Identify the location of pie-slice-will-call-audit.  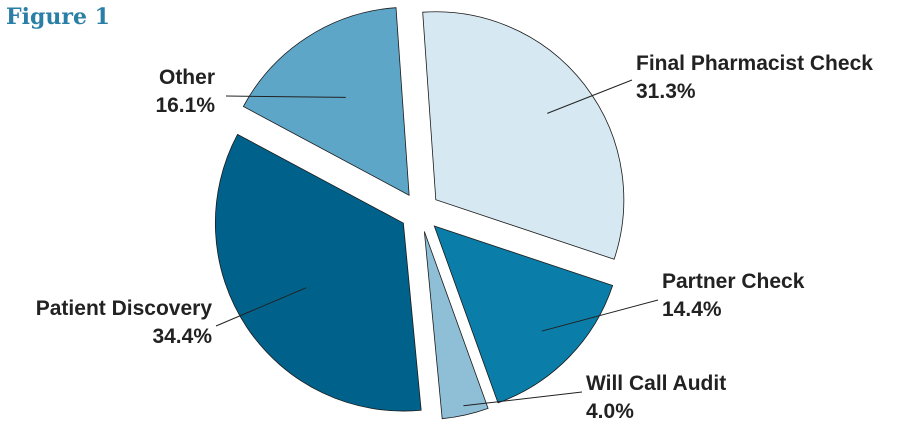
(456, 325).